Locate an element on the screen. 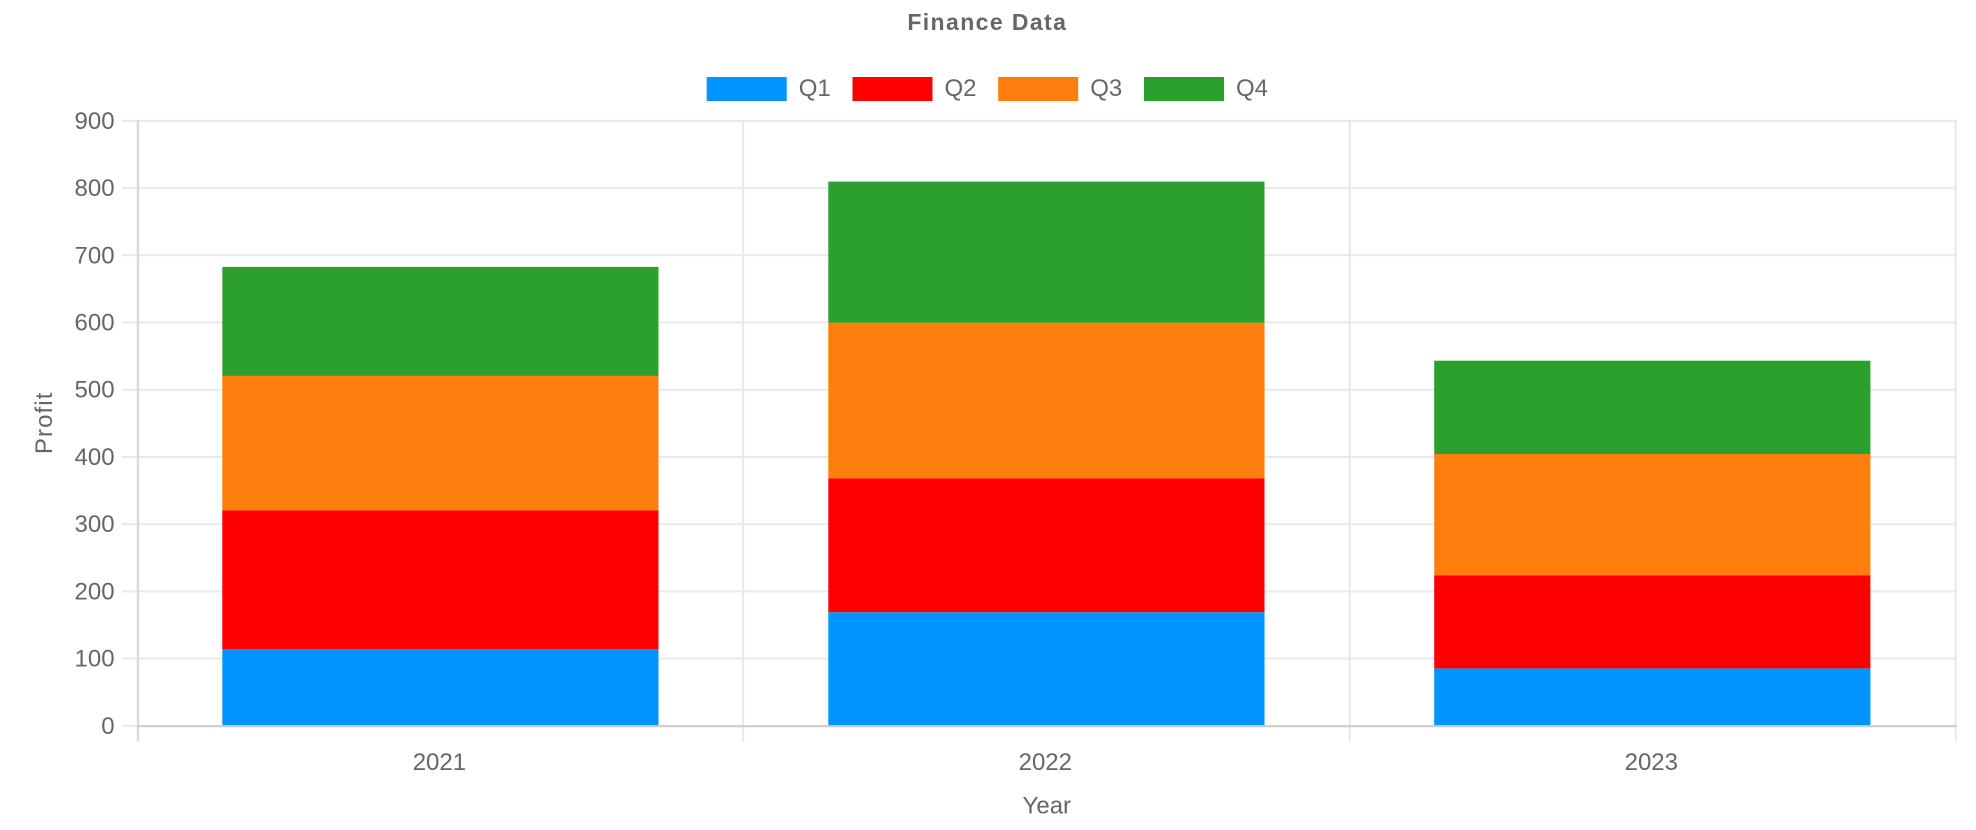 The image size is (1976, 830). svg-text: Q2 is located at coordinates (961, 88).